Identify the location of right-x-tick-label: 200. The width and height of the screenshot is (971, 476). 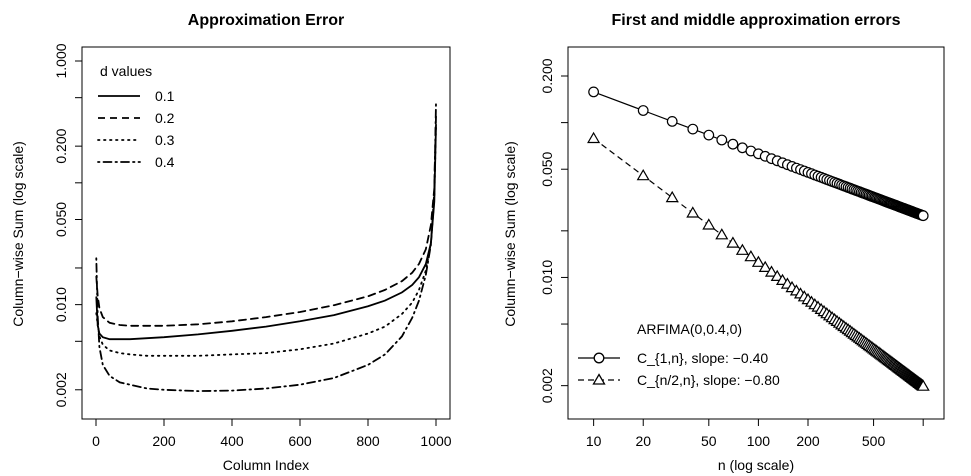
(808, 441).